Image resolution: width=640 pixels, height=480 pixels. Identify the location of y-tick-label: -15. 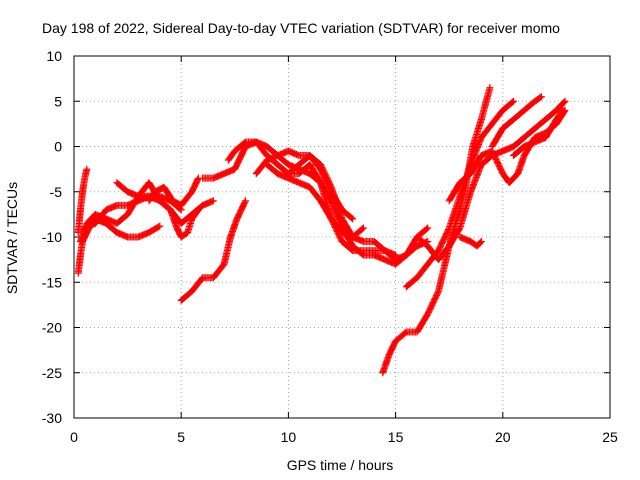
(52, 282).